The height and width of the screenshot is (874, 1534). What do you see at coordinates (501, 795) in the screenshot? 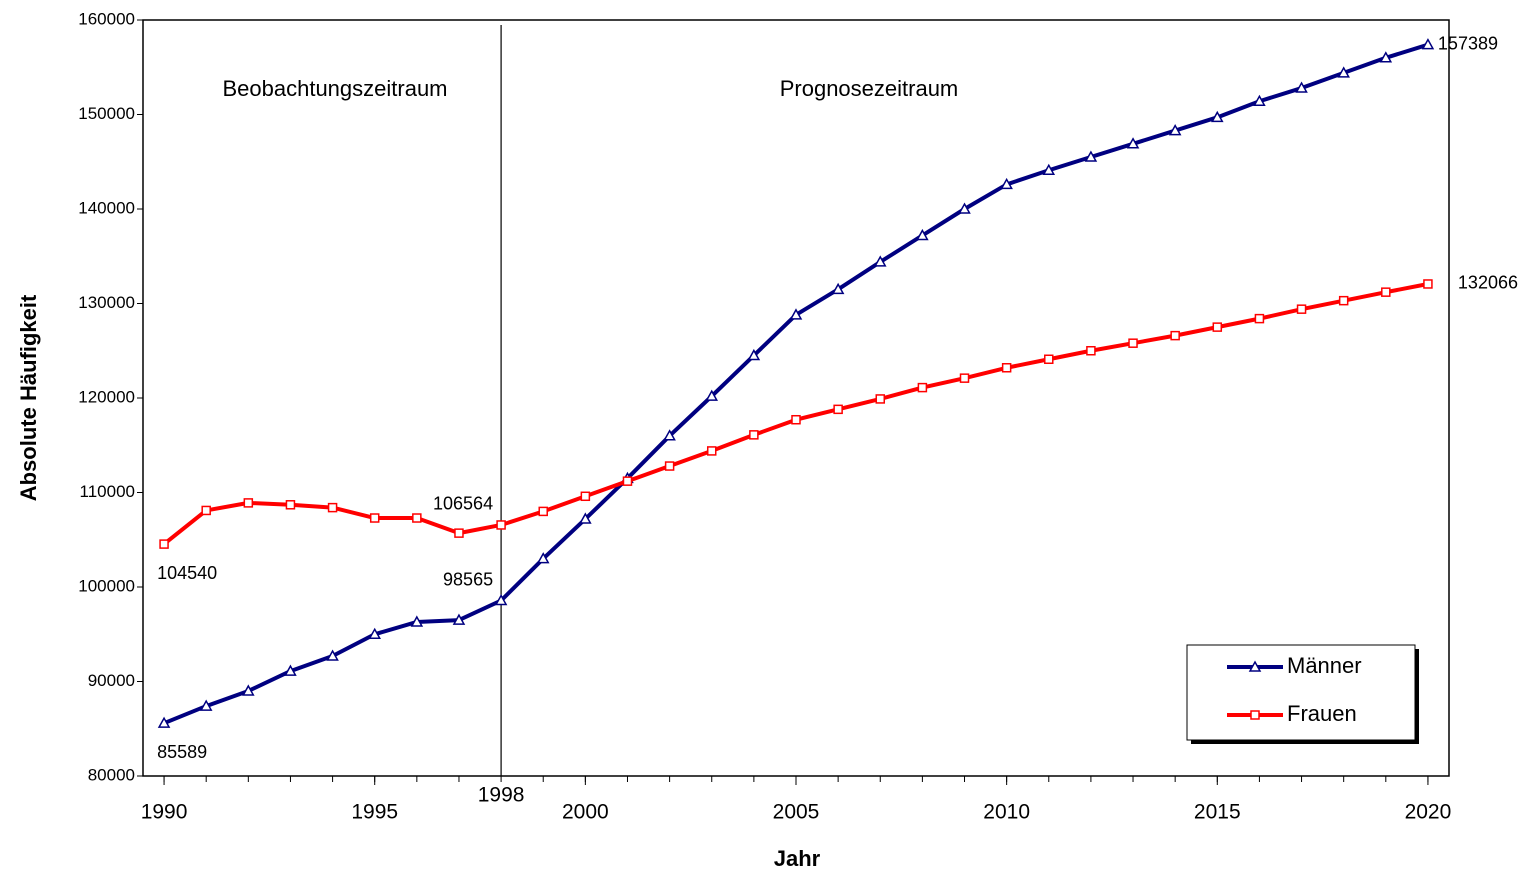
I see `divider-label: 1998` at bounding box center [501, 795].